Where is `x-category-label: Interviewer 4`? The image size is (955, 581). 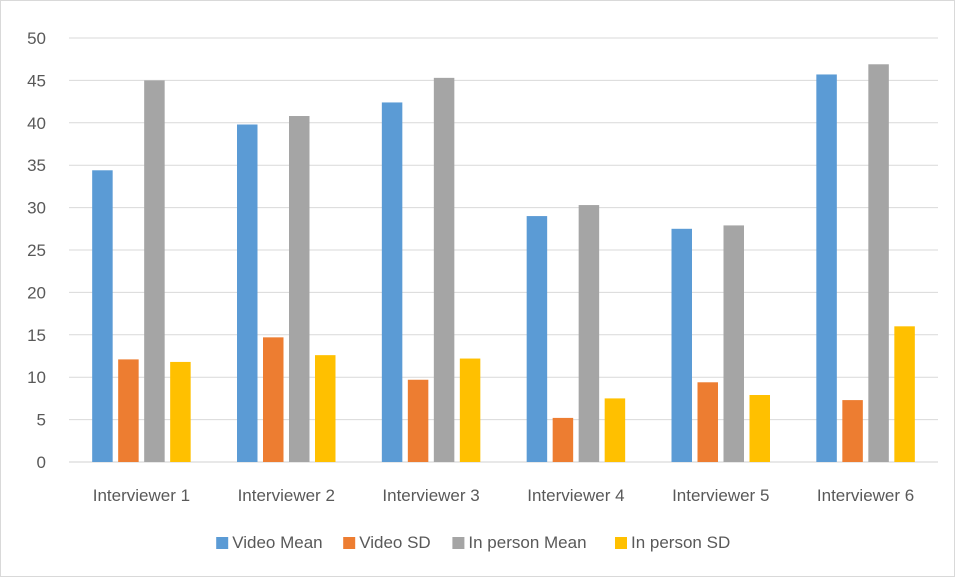 x-category-label: Interviewer 4 is located at coordinates (575, 495).